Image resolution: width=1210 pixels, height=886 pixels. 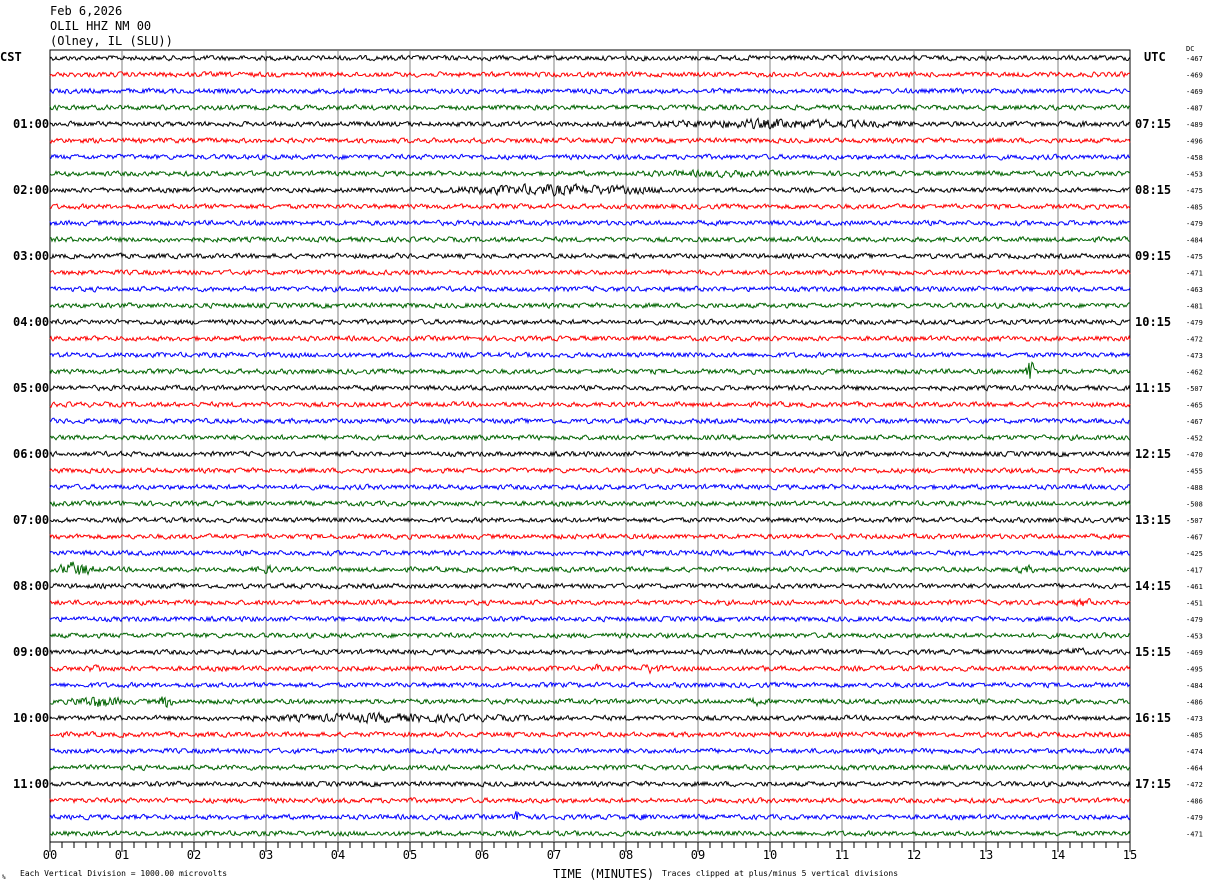 I want to click on cst-hour-label: 07:00, so click(x=31, y=520).